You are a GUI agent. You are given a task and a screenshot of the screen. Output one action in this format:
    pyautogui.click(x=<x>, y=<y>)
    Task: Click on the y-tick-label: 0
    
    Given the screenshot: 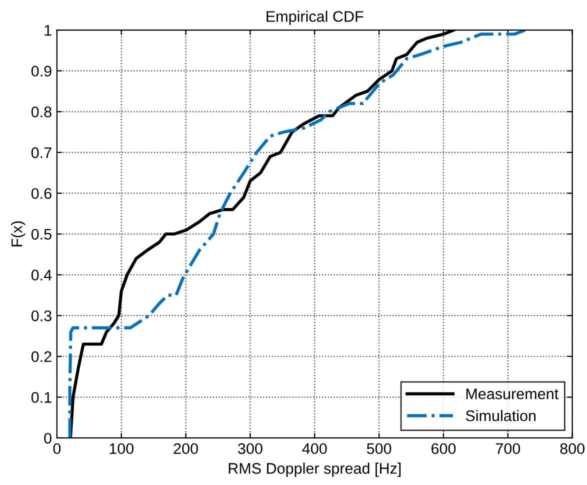 What is the action you would take?
    pyautogui.click(x=48, y=438)
    